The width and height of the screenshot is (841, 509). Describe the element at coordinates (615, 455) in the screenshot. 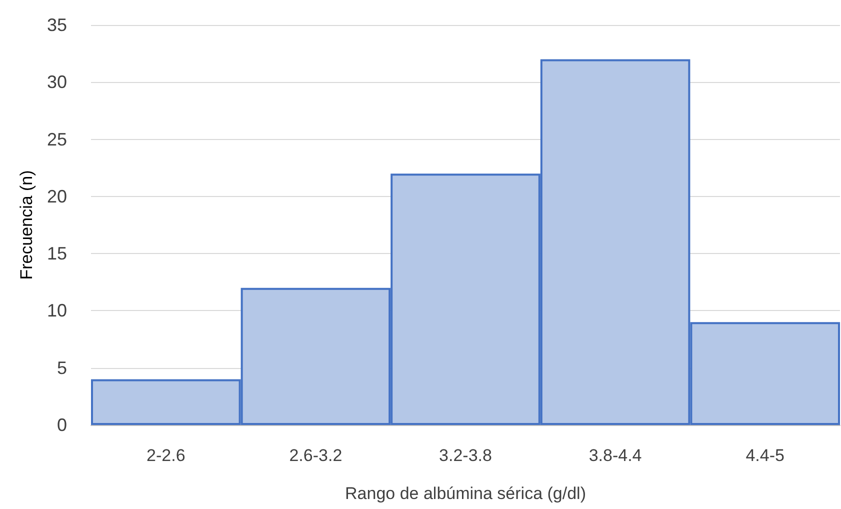

I see `x-tick-label: 3.8-4.4` at that location.